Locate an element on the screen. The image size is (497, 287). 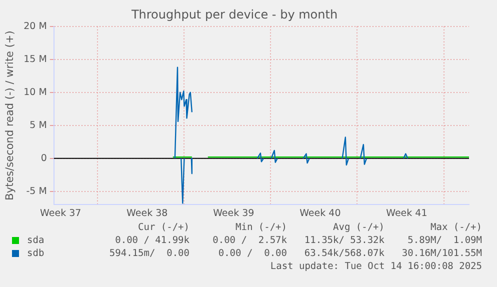
text: 11.35k/ 53.32k is located at coordinates (343, 240).